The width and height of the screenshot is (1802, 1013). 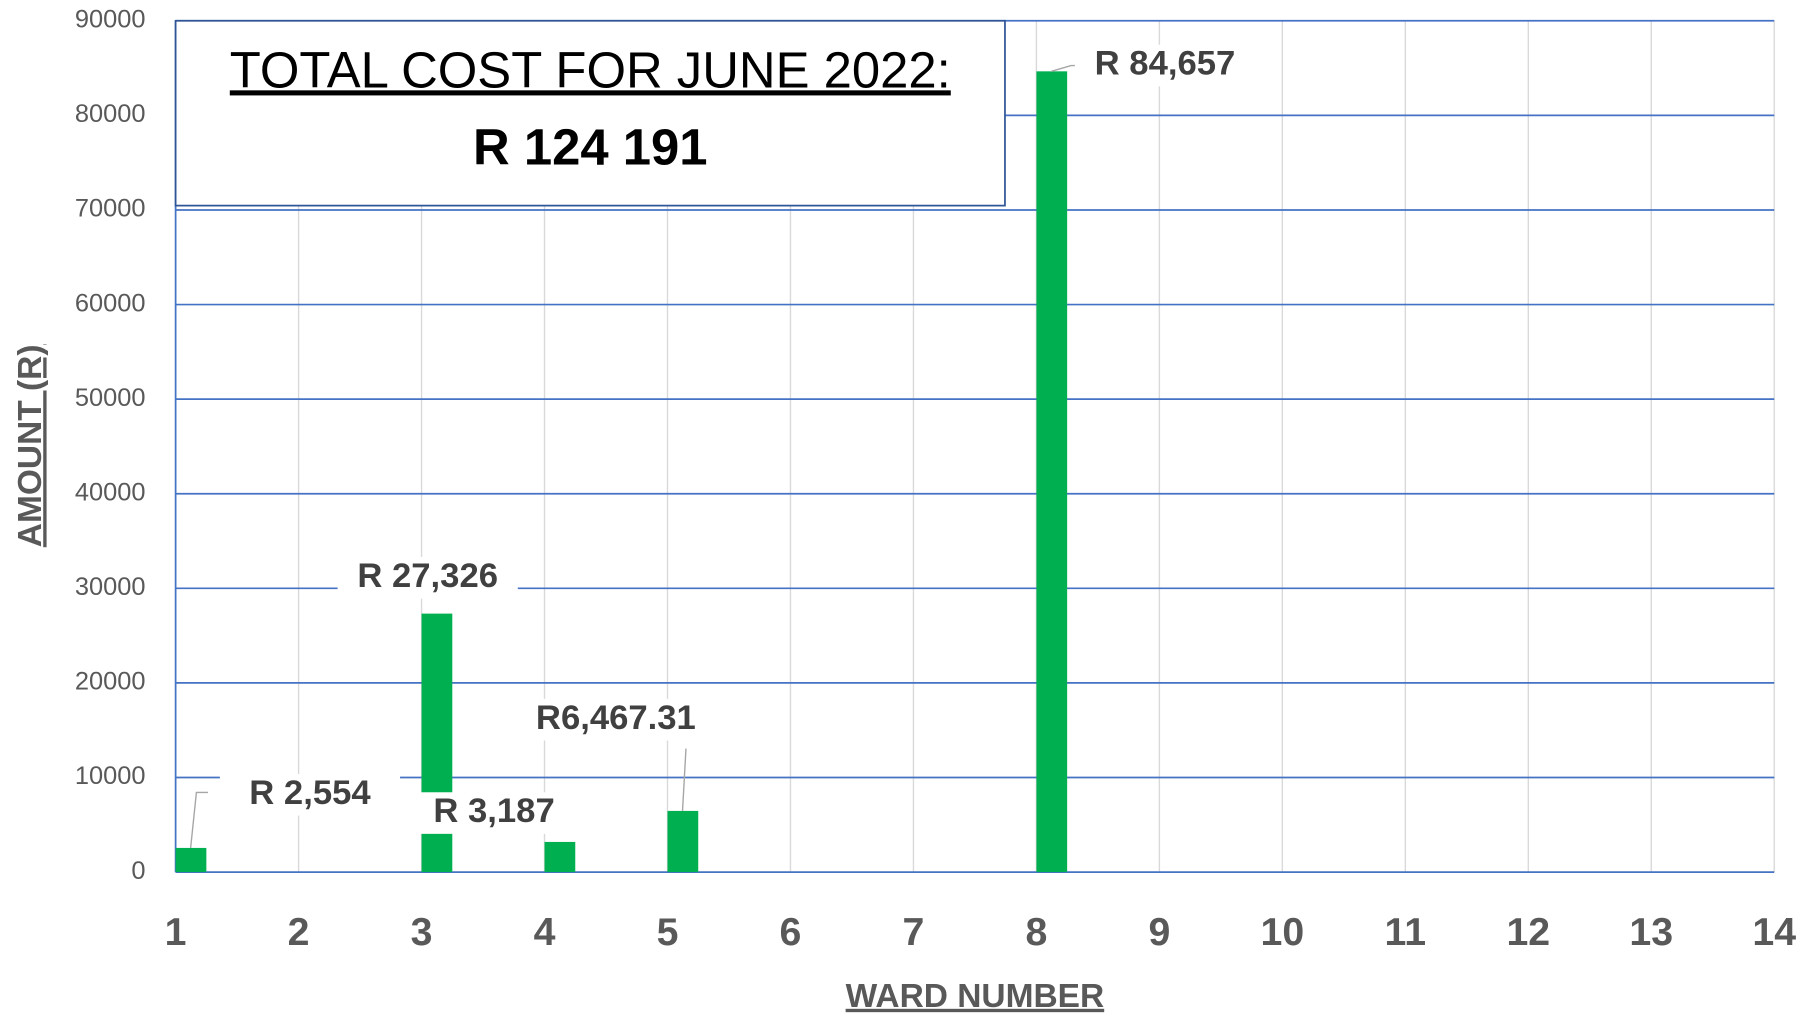 What do you see at coordinates (138, 871) in the screenshot?
I see `y-tick-label: 0` at bounding box center [138, 871].